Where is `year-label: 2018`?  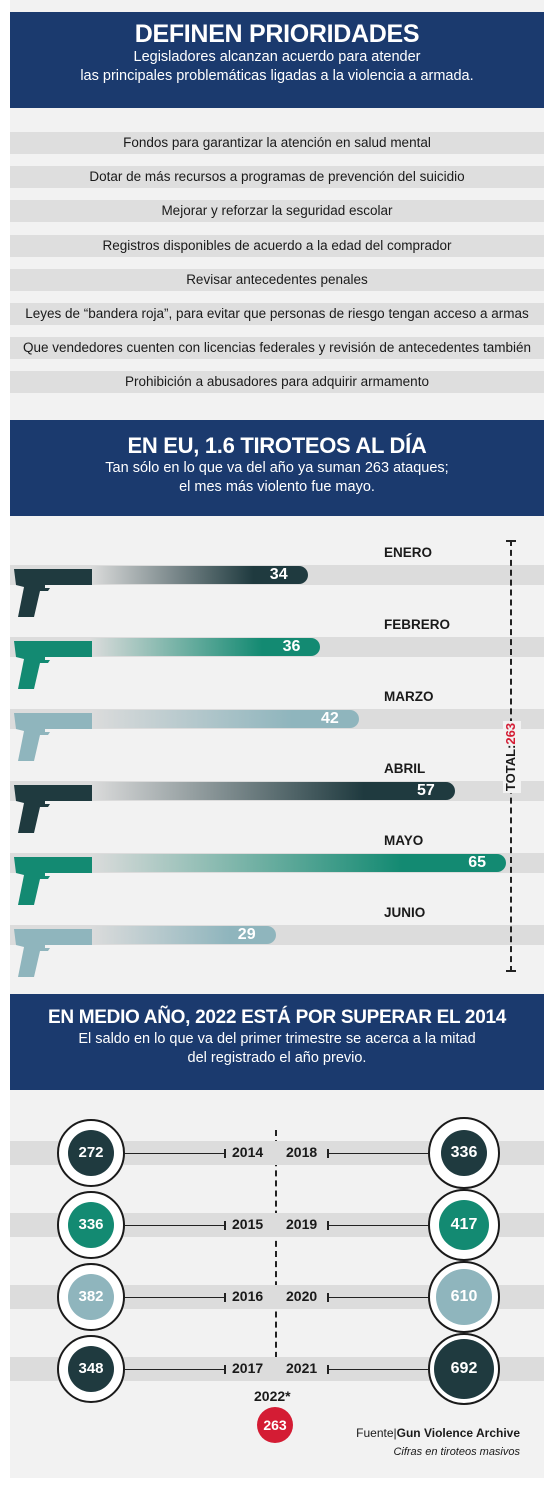
year-label: 2018 is located at coordinates (302, 1152).